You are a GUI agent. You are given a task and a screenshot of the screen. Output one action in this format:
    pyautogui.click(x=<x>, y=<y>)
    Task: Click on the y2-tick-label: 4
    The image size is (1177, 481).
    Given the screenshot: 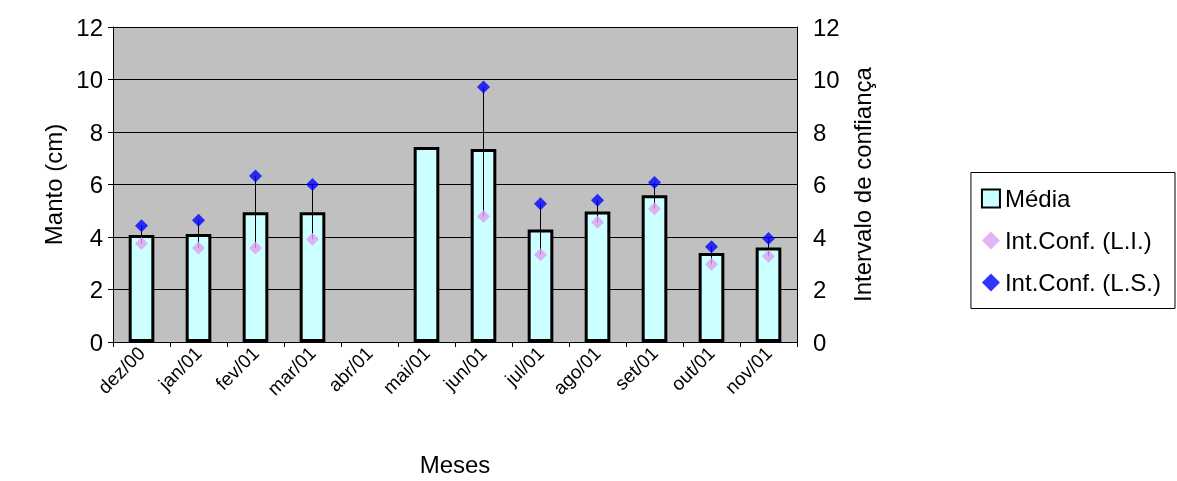 What is the action you would take?
    pyautogui.click(x=820, y=237)
    